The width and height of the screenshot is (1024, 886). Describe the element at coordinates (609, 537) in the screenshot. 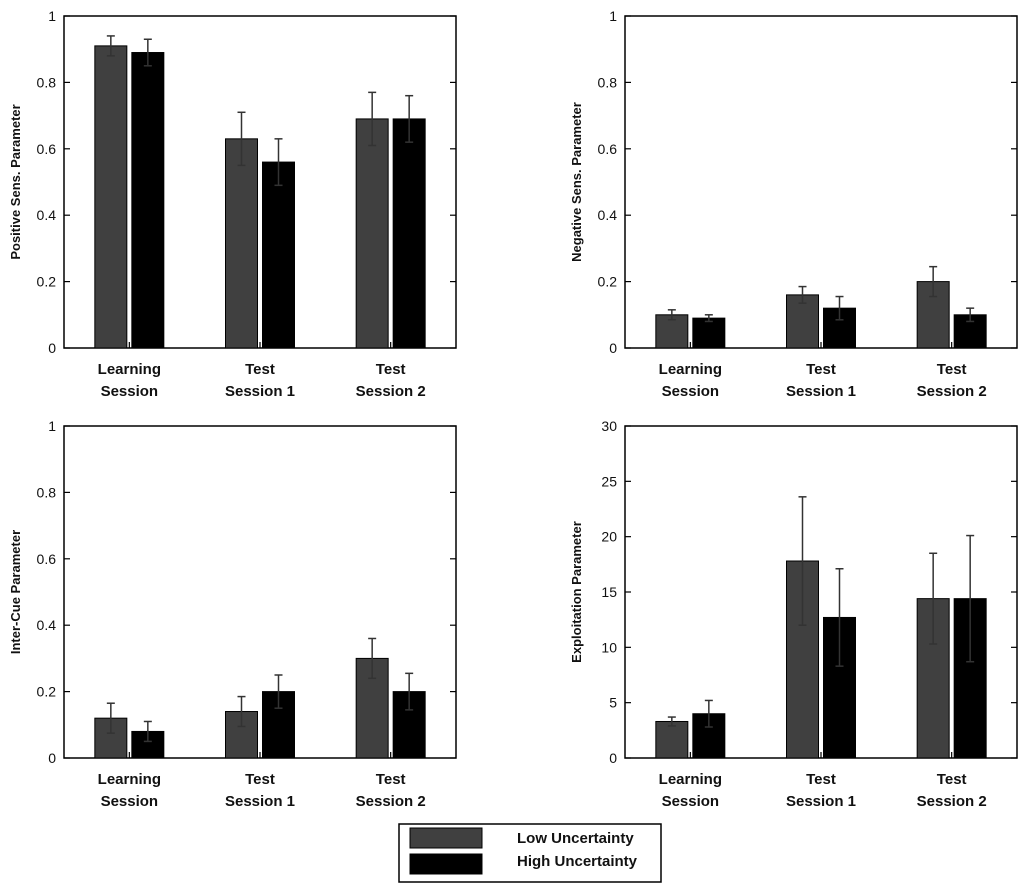

I see `y-tick-label: 20` at that location.